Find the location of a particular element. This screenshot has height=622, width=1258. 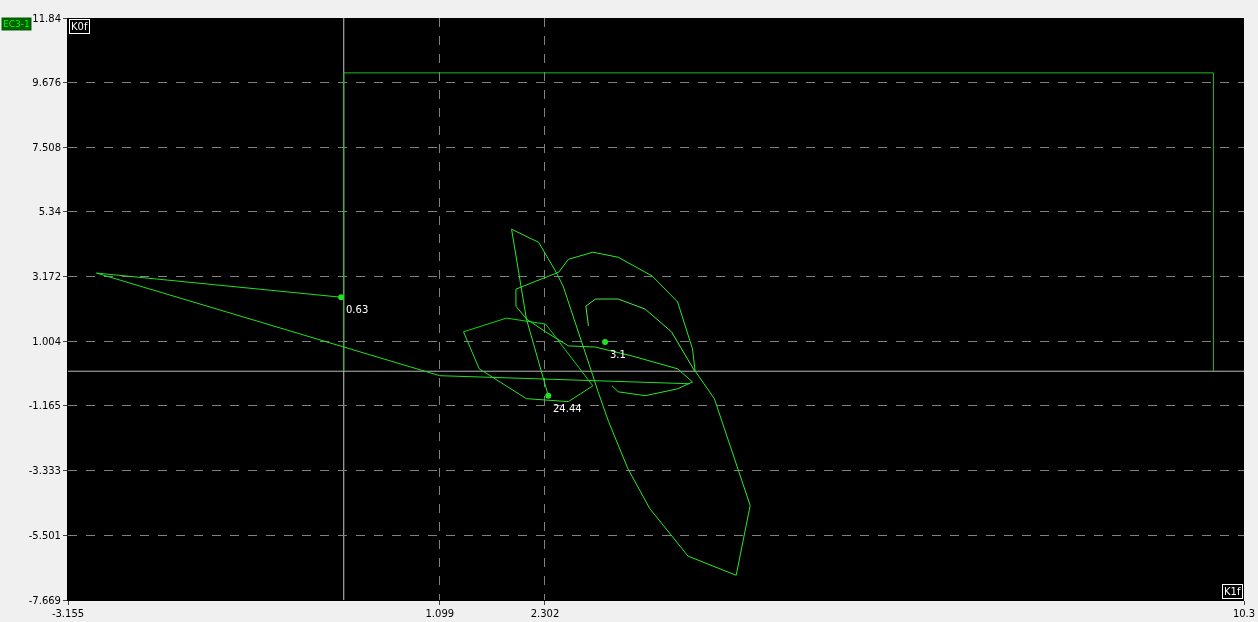

annotation: 3.1 is located at coordinates (618, 354).